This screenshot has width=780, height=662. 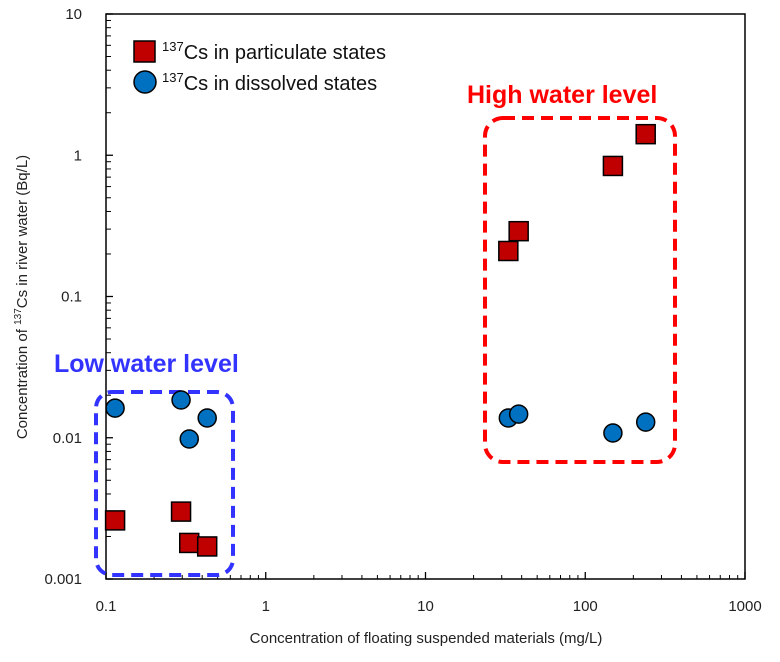 What do you see at coordinates (562, 95) in the screenshot?
I see `annotation-high-water-level: High water level` at bounding box center [562, 95].